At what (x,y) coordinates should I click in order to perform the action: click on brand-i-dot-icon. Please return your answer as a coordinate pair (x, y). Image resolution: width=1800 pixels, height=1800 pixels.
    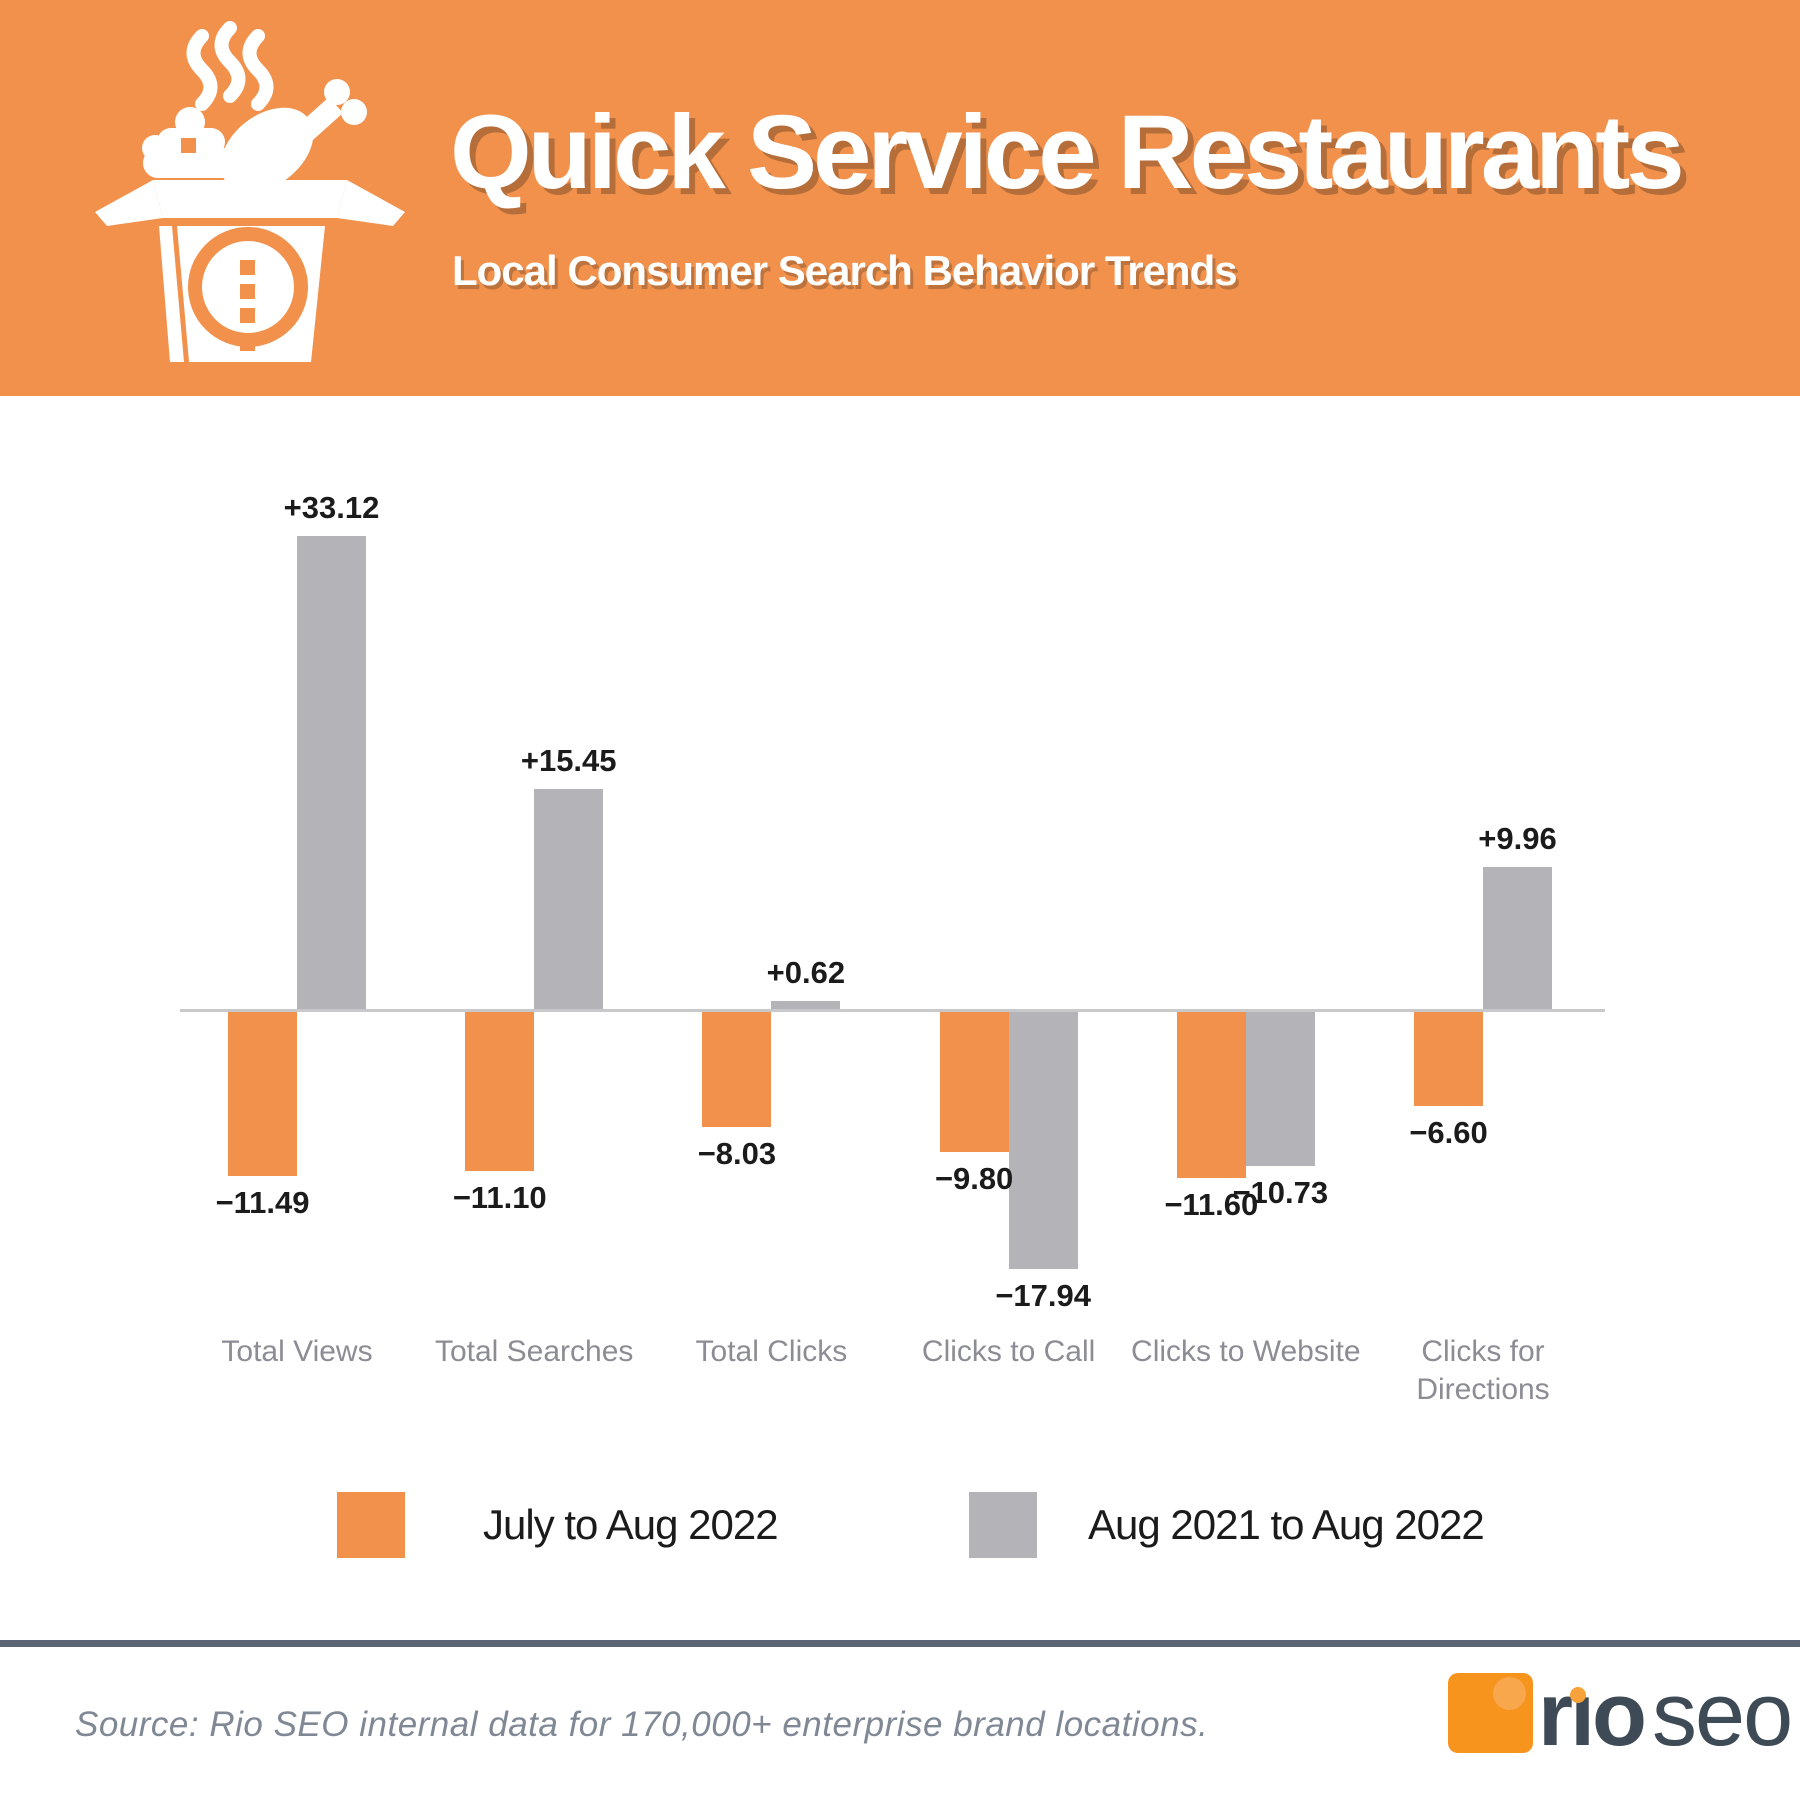
    Looking at the image, I should click on (1578, 1695).